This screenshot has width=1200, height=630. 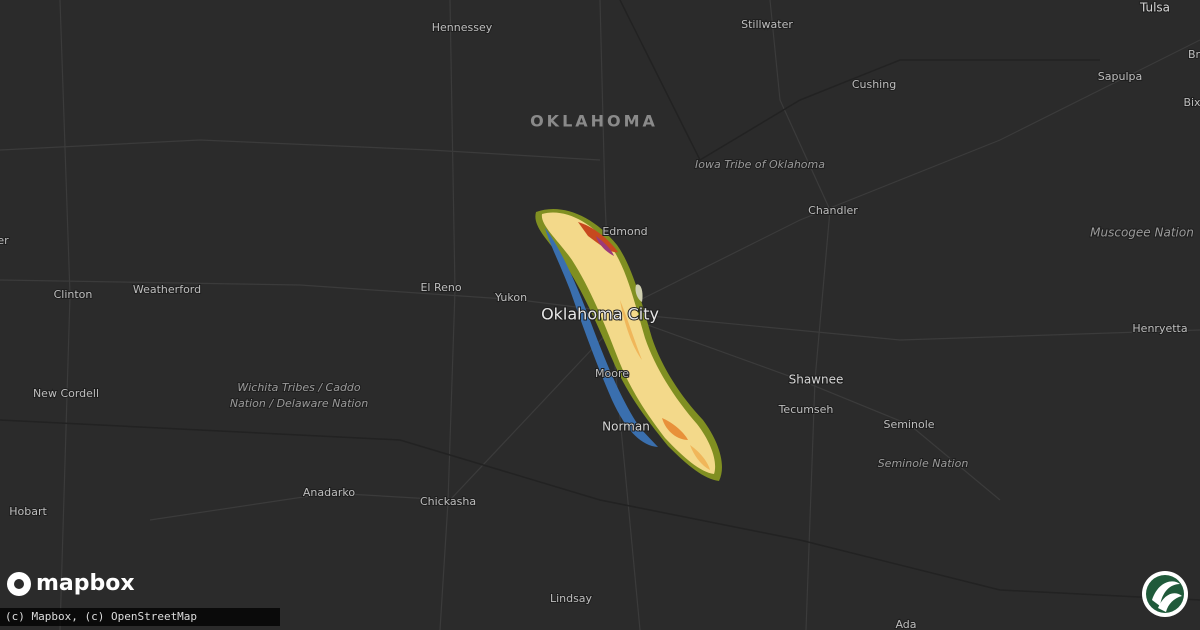 What do you see at coordinates (1159, 328) in the screenshot?
I see `place-label: Henryetta` at bounding box center [1159, 328].